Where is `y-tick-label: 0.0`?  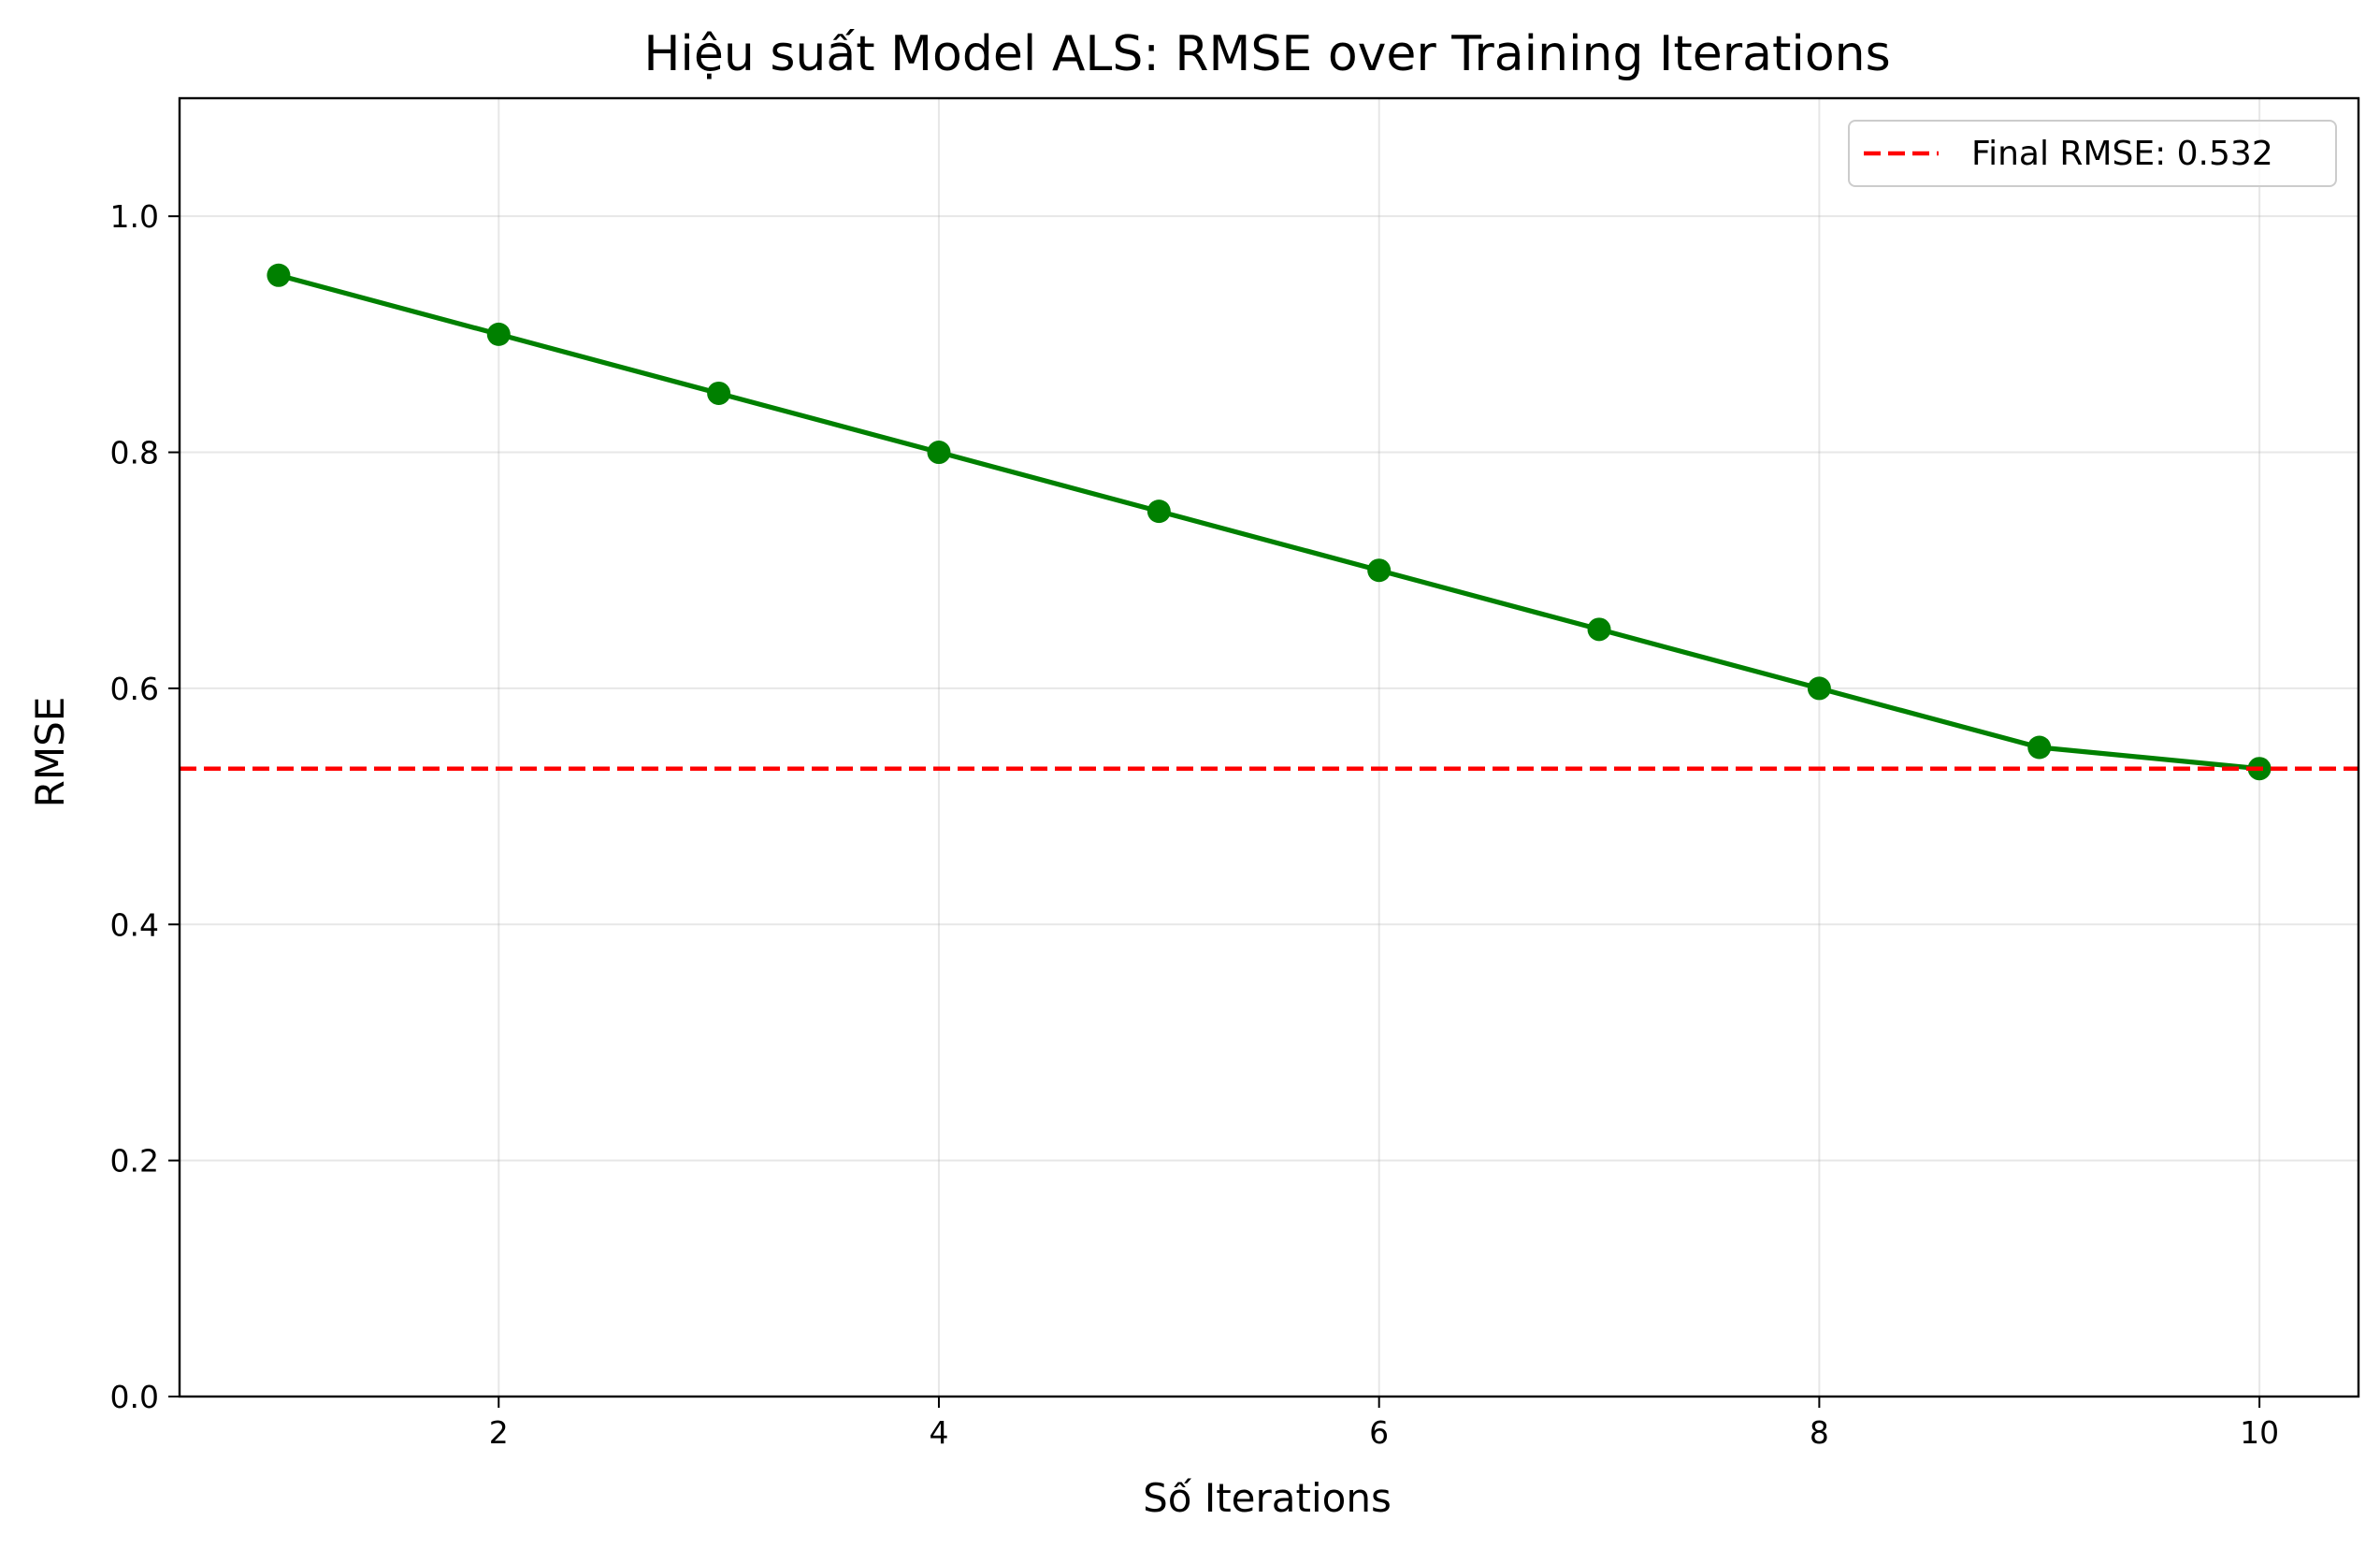
y-tick-label: 0.0 is located at coordinates (134, 1397).